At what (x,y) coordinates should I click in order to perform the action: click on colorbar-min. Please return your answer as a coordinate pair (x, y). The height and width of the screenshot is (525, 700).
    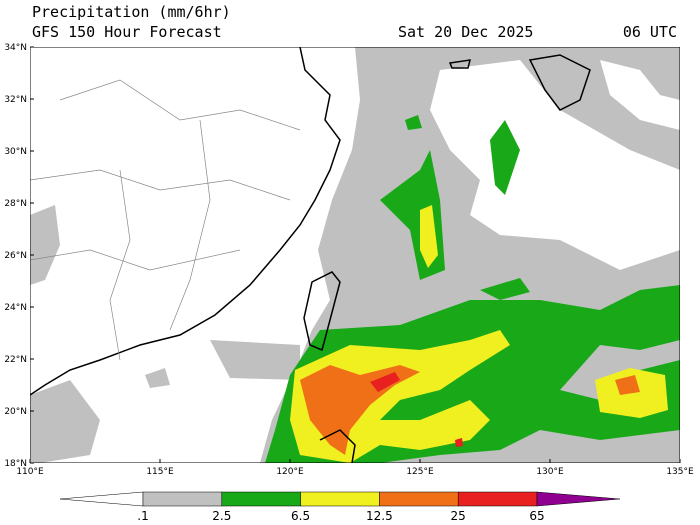
    Looking at the image, I should click on (101, 499).